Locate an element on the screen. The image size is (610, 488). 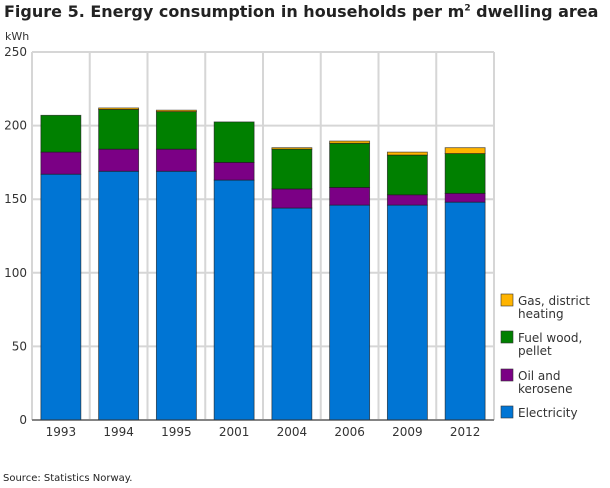
bar-fuel-wood-pellet-2012 is located at coordinates (465, 173).